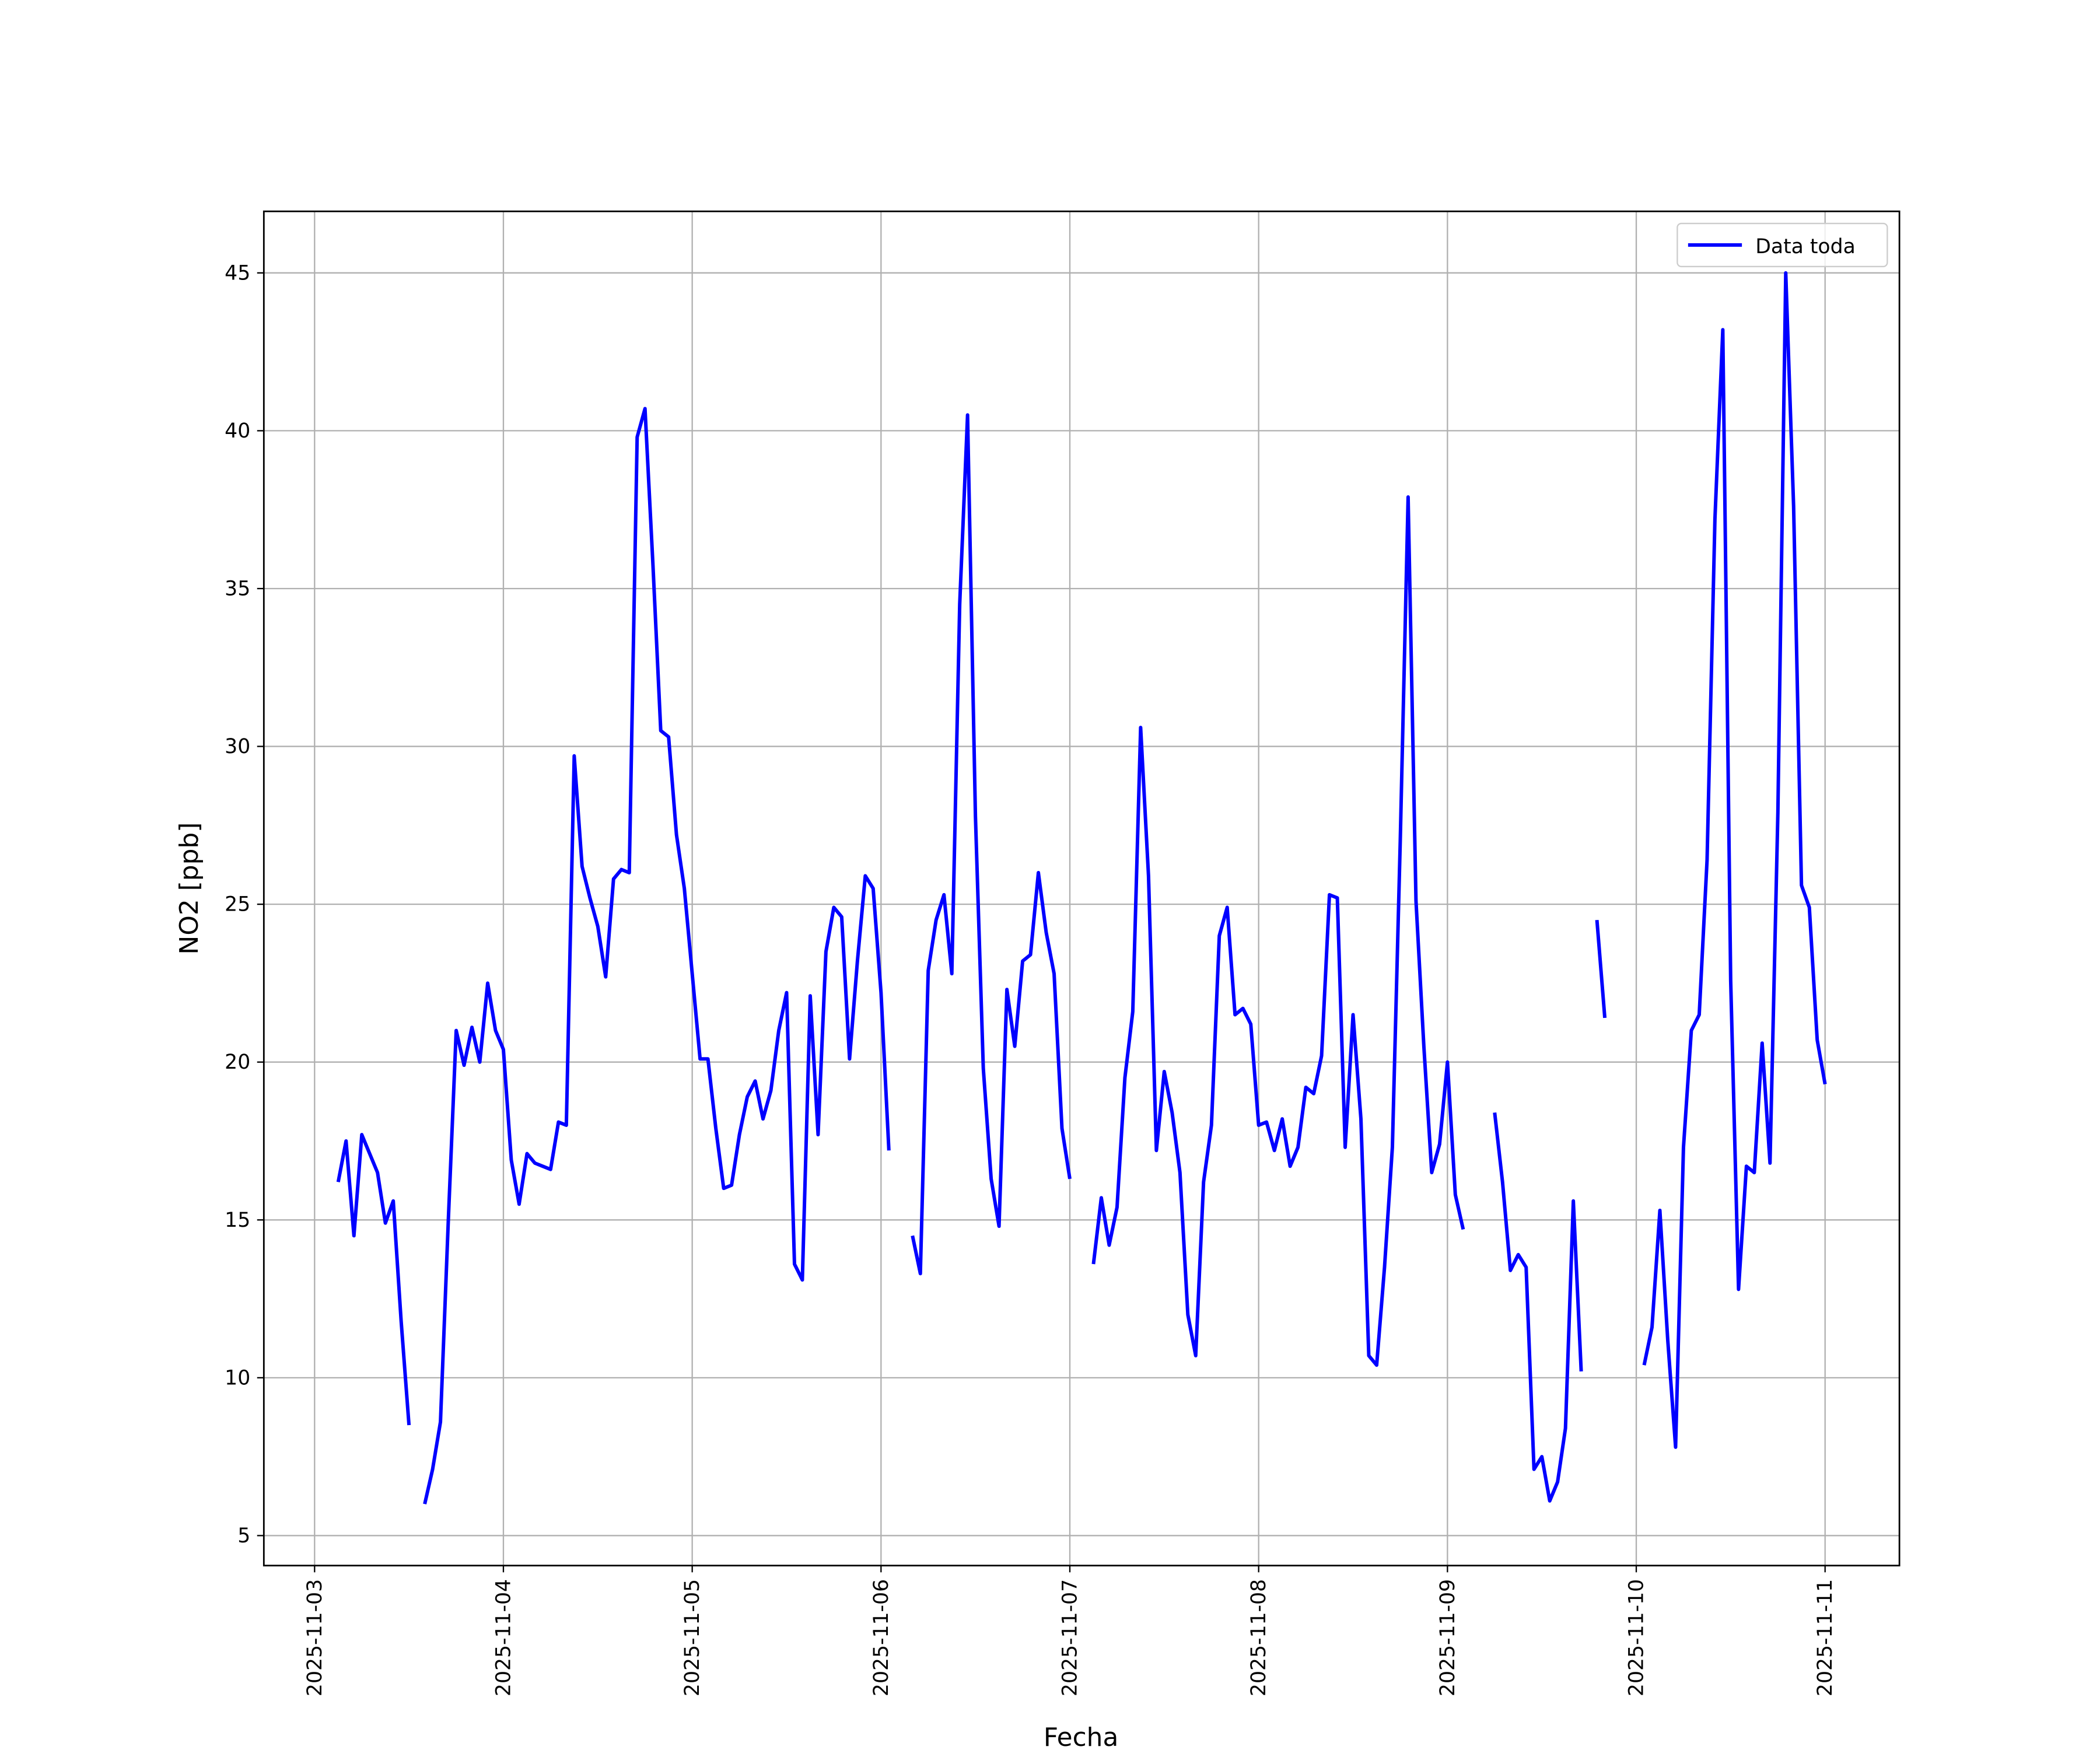 The height and width of the screenshot is (1750, 2100). I want to click on y-tick-label: 20, so click(237, 1062).